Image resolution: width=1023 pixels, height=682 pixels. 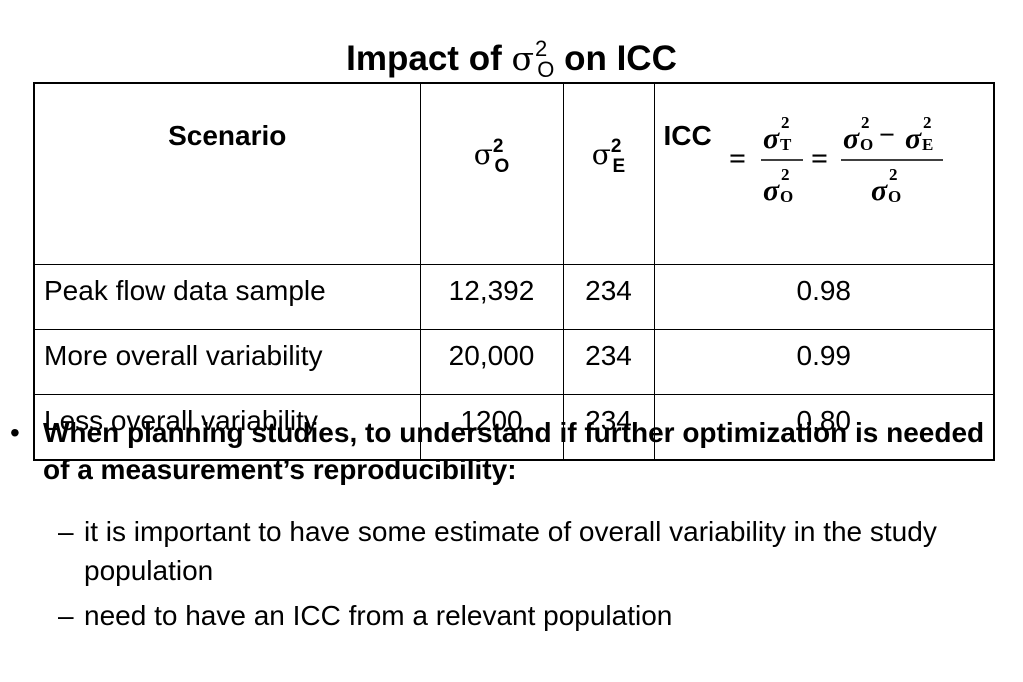 I want to click on header-icc-label: ICC, so click(x=687, y=135).